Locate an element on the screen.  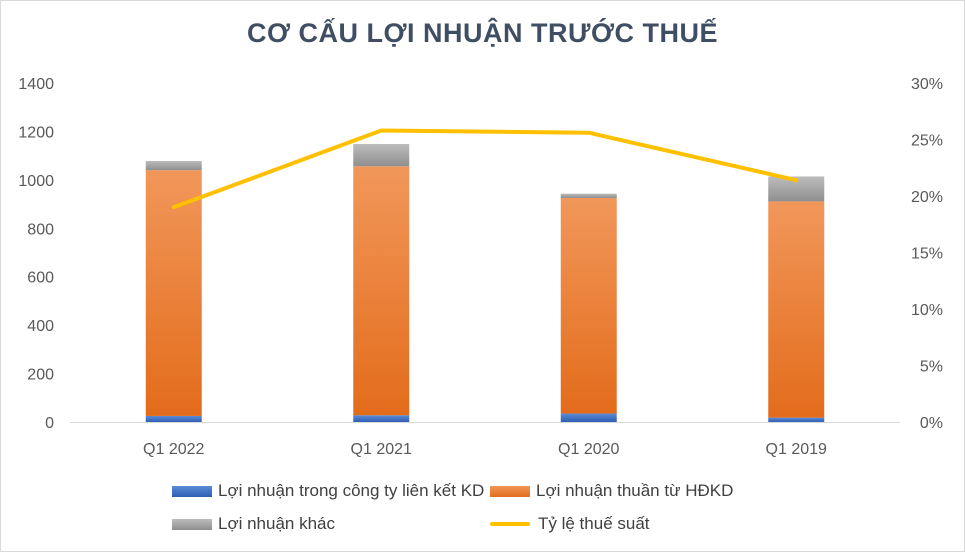
legend-label: Tỷ lệ thuế suất is located at coordinates (594, 523).